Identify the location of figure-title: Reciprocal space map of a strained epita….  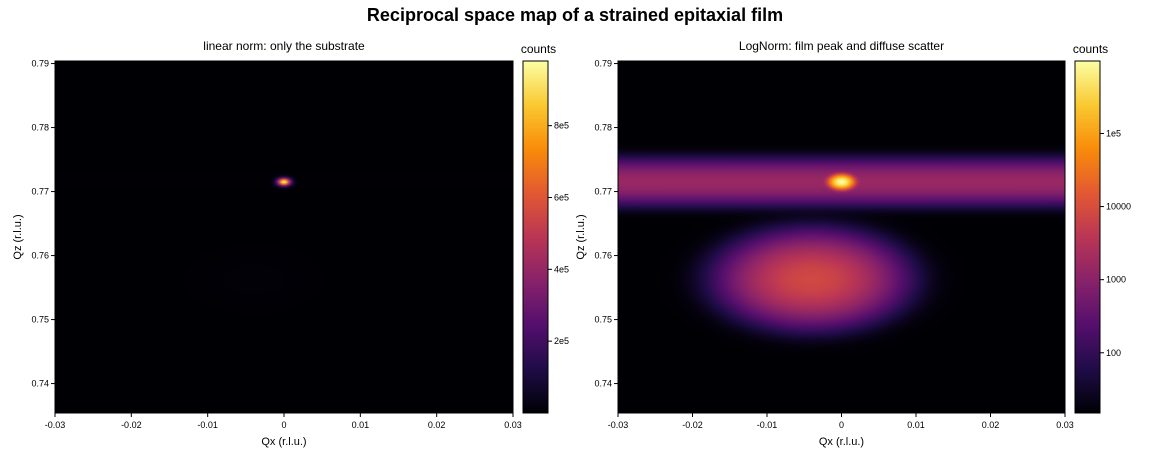
(575, 15).